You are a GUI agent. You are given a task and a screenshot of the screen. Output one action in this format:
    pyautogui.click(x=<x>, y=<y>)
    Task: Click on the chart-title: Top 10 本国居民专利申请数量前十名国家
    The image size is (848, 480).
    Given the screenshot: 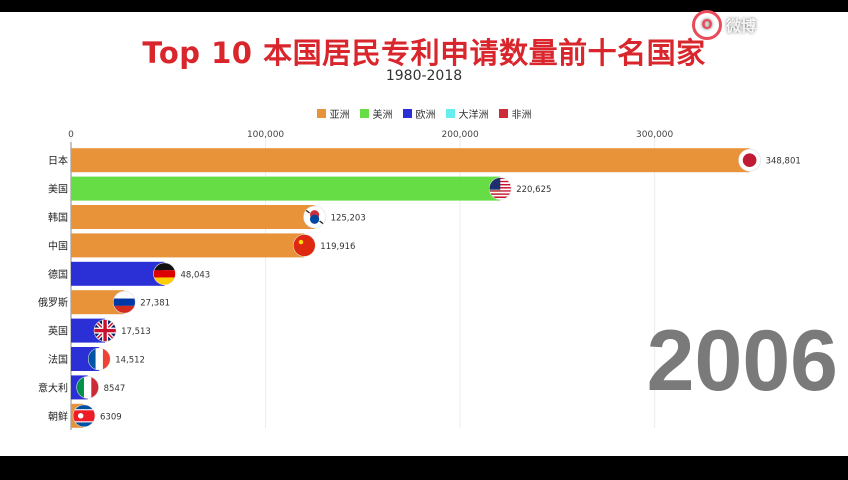 What is the action you would take?
    pyautogui.click(x=424, y=53)
    